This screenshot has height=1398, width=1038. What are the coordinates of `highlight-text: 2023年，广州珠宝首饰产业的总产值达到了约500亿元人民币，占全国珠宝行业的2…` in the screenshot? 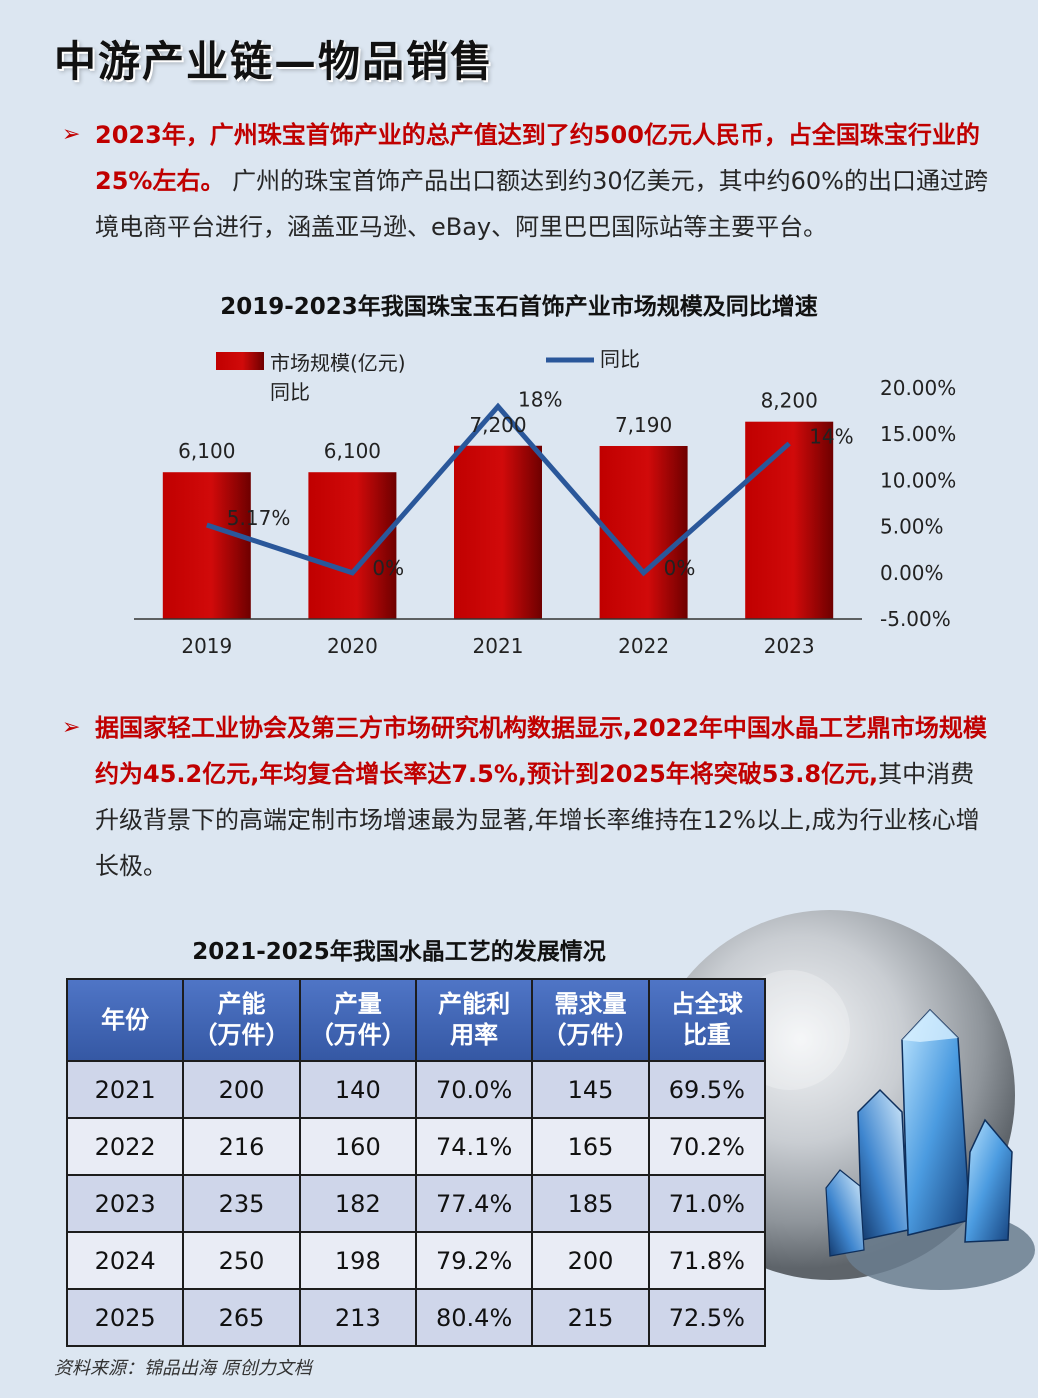 It's located at (537, 158).